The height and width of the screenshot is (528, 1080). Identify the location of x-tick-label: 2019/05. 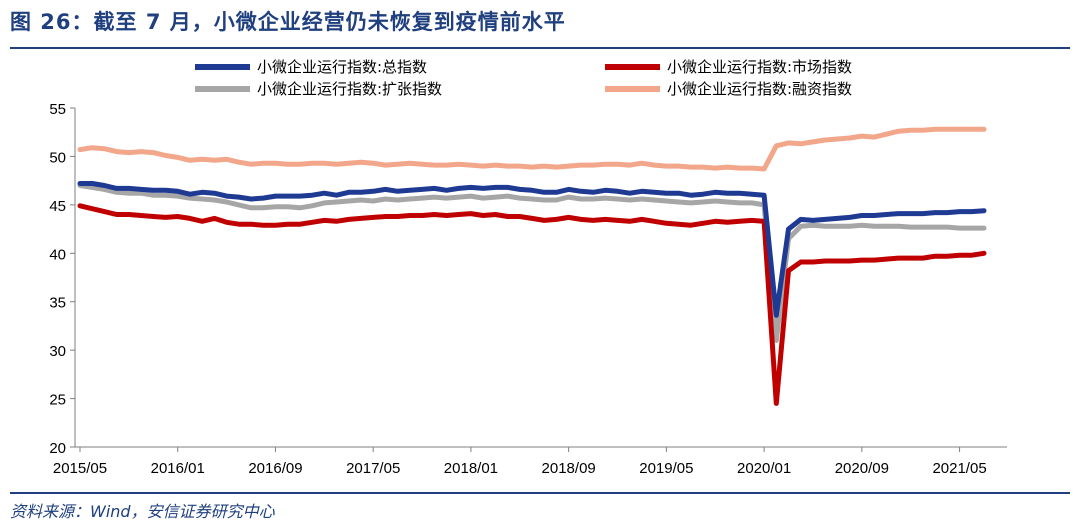
(666, 468).